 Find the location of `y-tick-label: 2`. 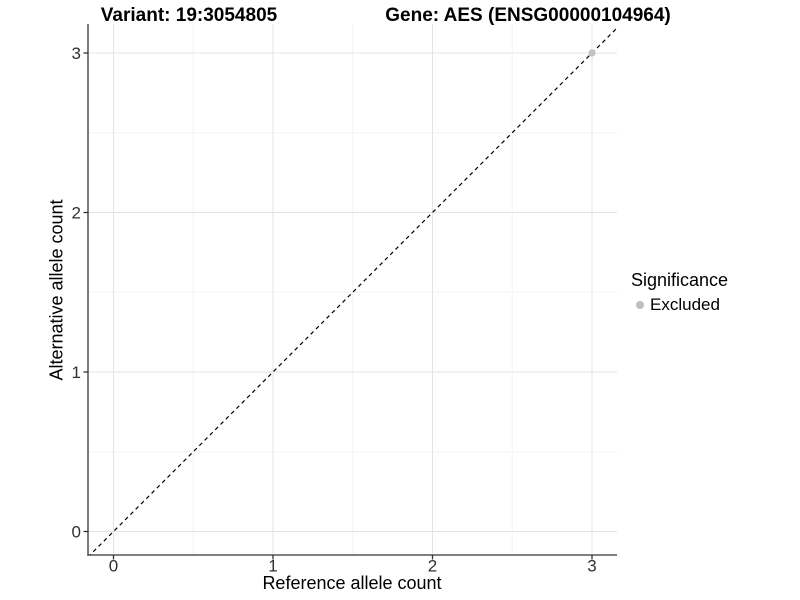

y-tick-label: 2 is located at coordinates (76, 213).